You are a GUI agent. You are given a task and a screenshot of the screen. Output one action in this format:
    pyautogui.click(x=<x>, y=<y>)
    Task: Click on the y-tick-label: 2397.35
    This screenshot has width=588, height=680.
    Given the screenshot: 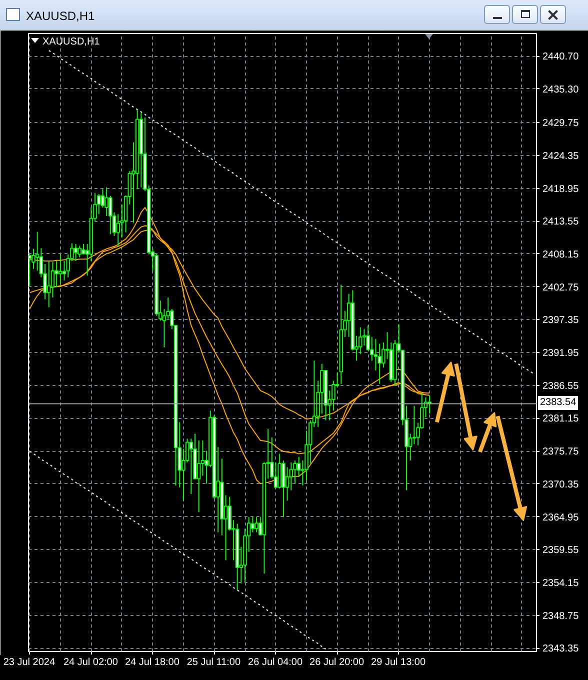 What is the action you would take?
    pyautogui.click(x=561, y=320)
    